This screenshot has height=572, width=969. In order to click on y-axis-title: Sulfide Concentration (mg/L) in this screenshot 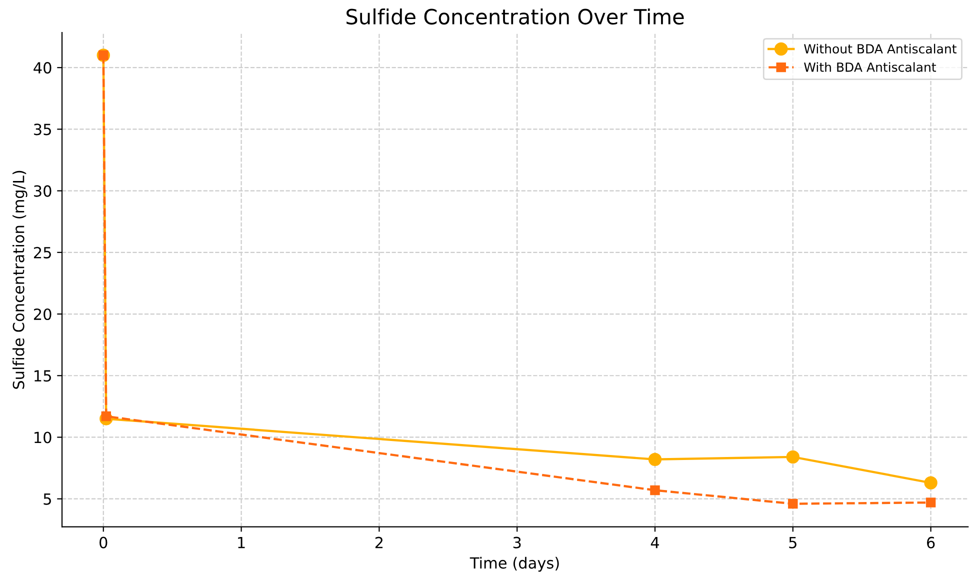, I will do `click(20, 279)`.